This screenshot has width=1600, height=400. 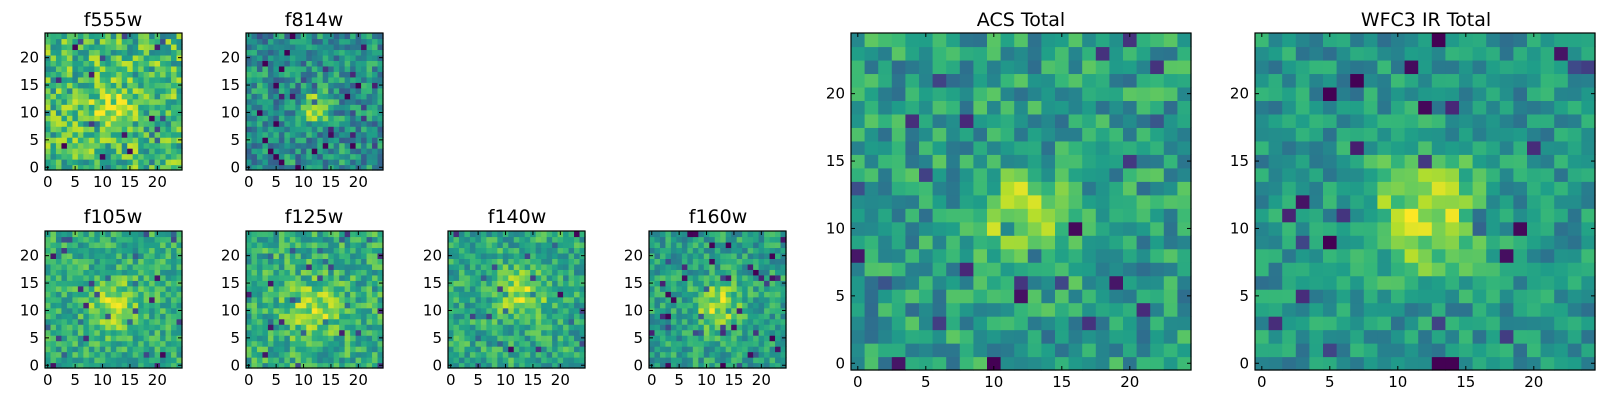 I want to click on x-tick-label: 5, so click(x=926, y=382).